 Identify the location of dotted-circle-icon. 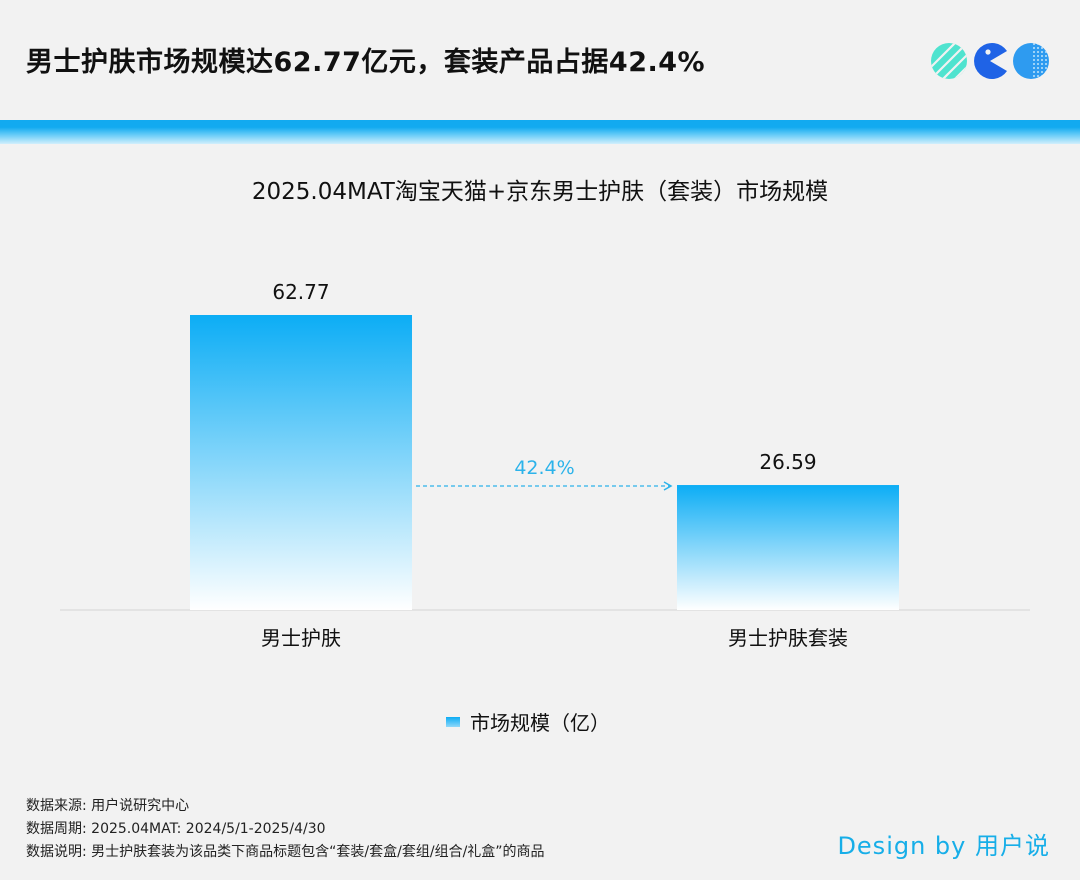
(1031, 61).